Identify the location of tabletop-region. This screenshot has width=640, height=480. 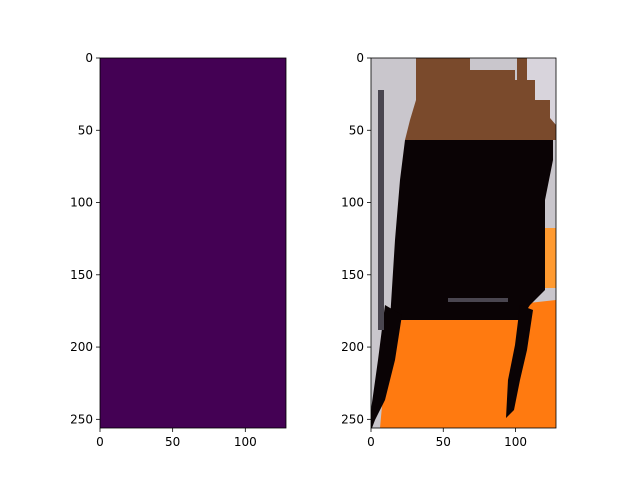
(480, 99).